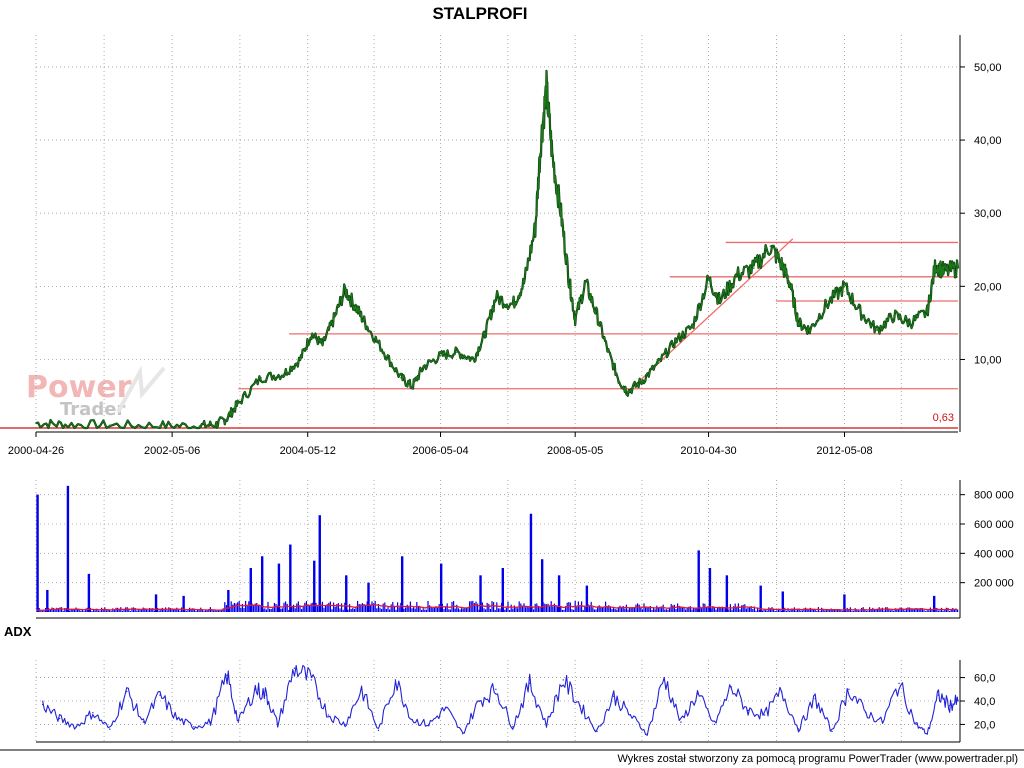  I want to click on volume-y-tick-label-2: 600 000, so click(994, 525).